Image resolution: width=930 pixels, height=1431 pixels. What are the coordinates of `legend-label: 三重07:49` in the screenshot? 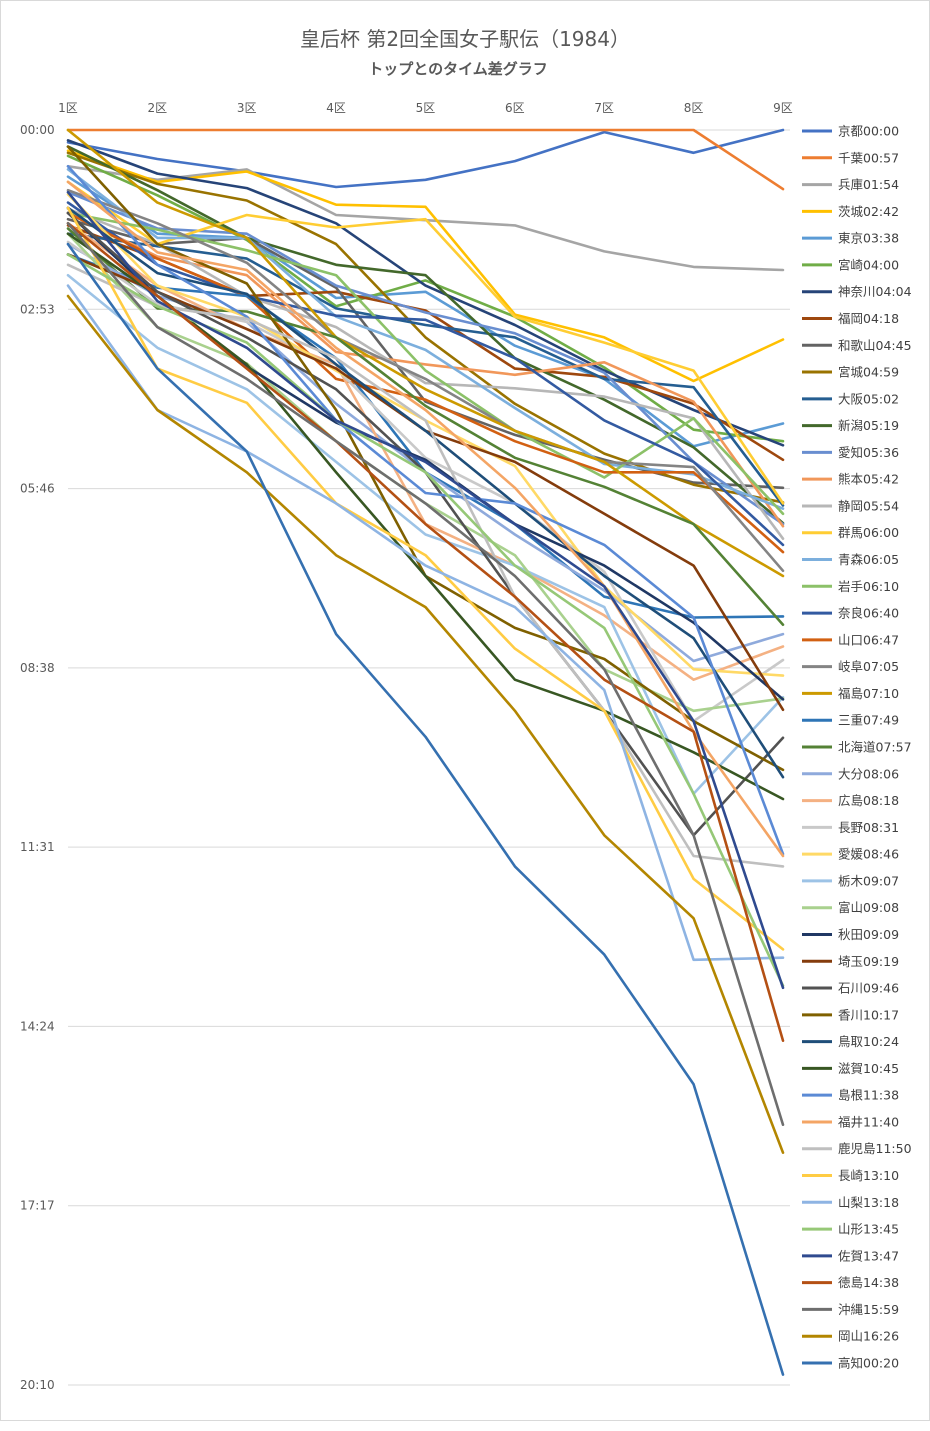 It's located at (868, 720).